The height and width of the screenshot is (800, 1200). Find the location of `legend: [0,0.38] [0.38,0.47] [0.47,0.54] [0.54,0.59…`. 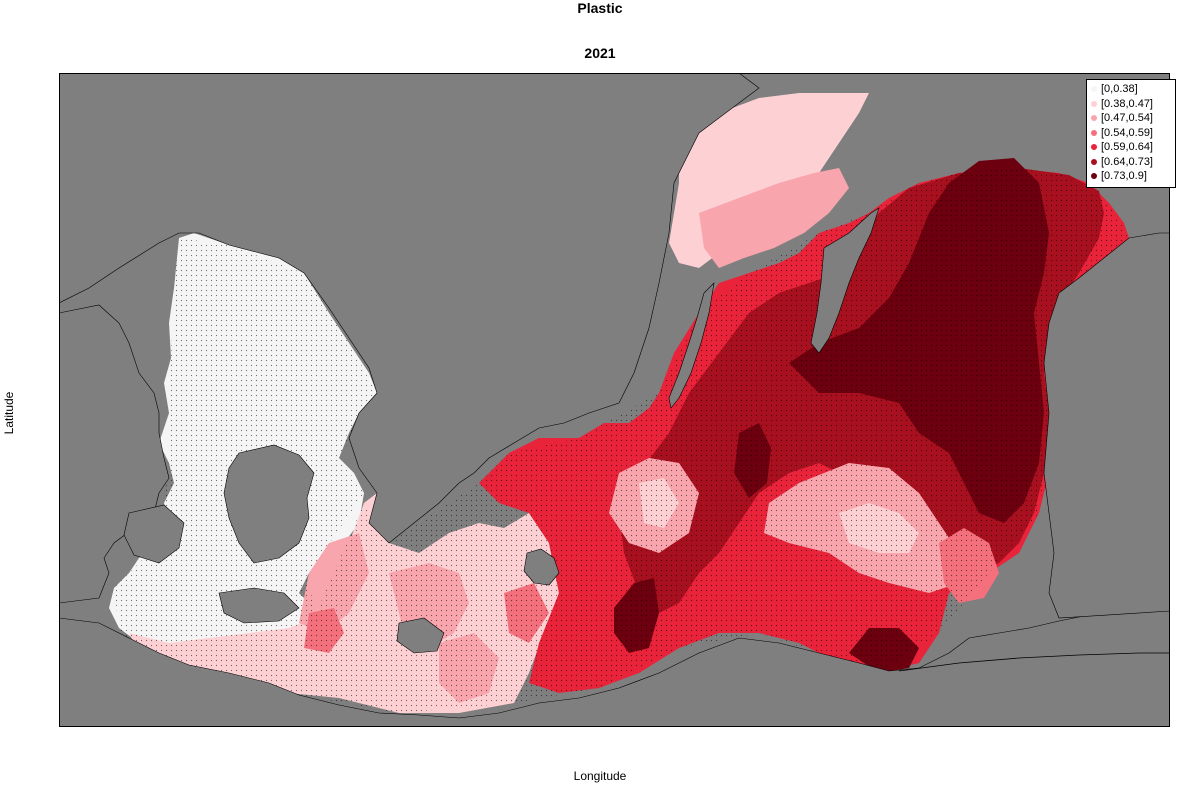

legend: [0,0.38] [0.38,0.47] [0.47,0.54] [0.54,0.59… is located at coordinates (1131, 133).